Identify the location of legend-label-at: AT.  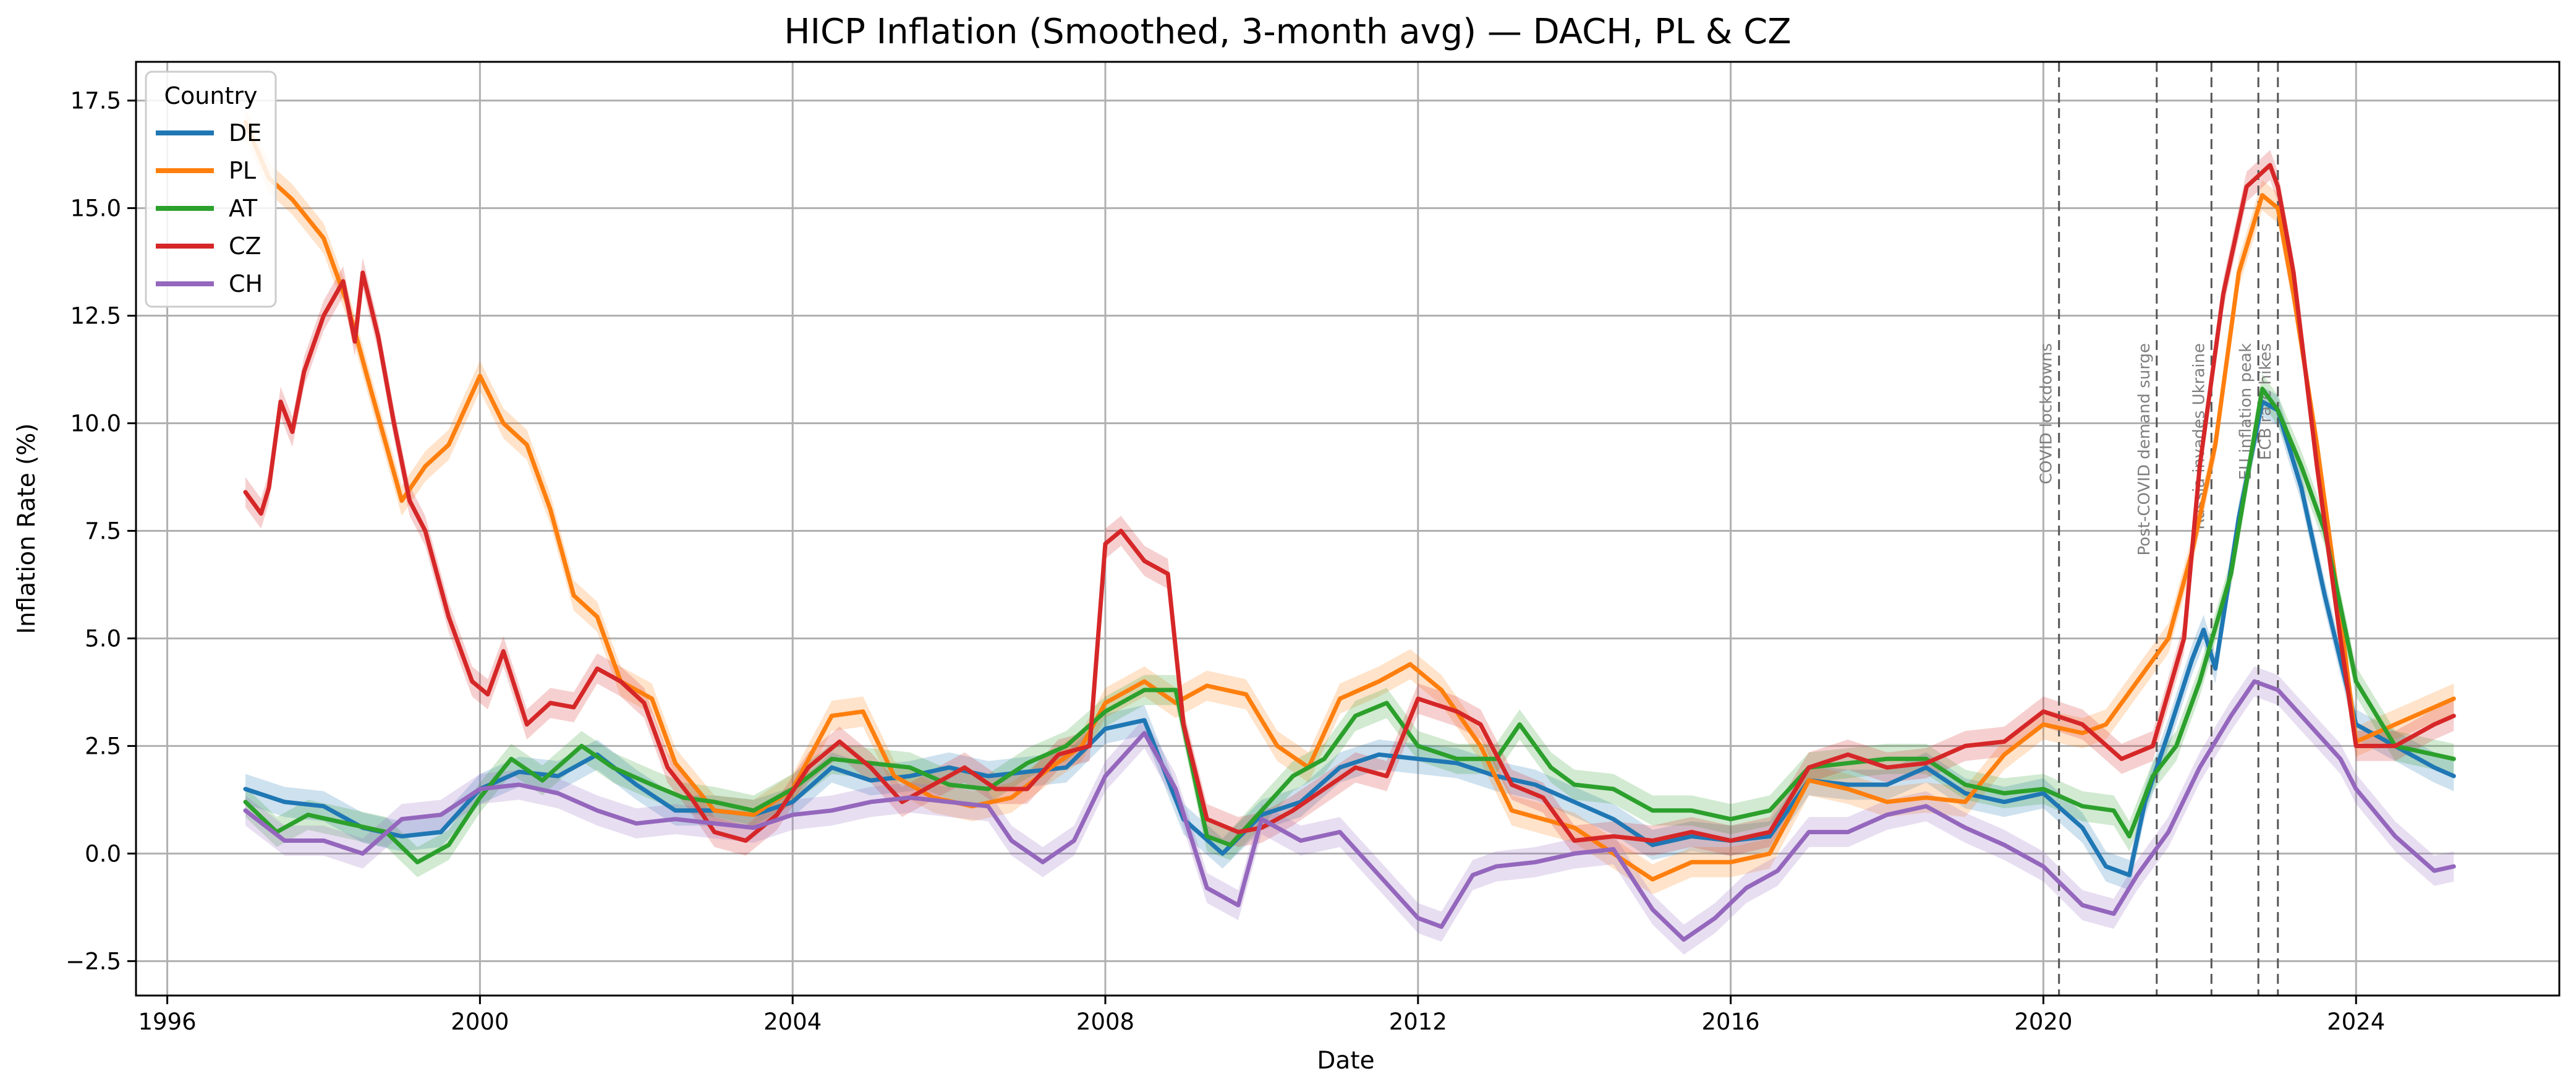
(243, 208).